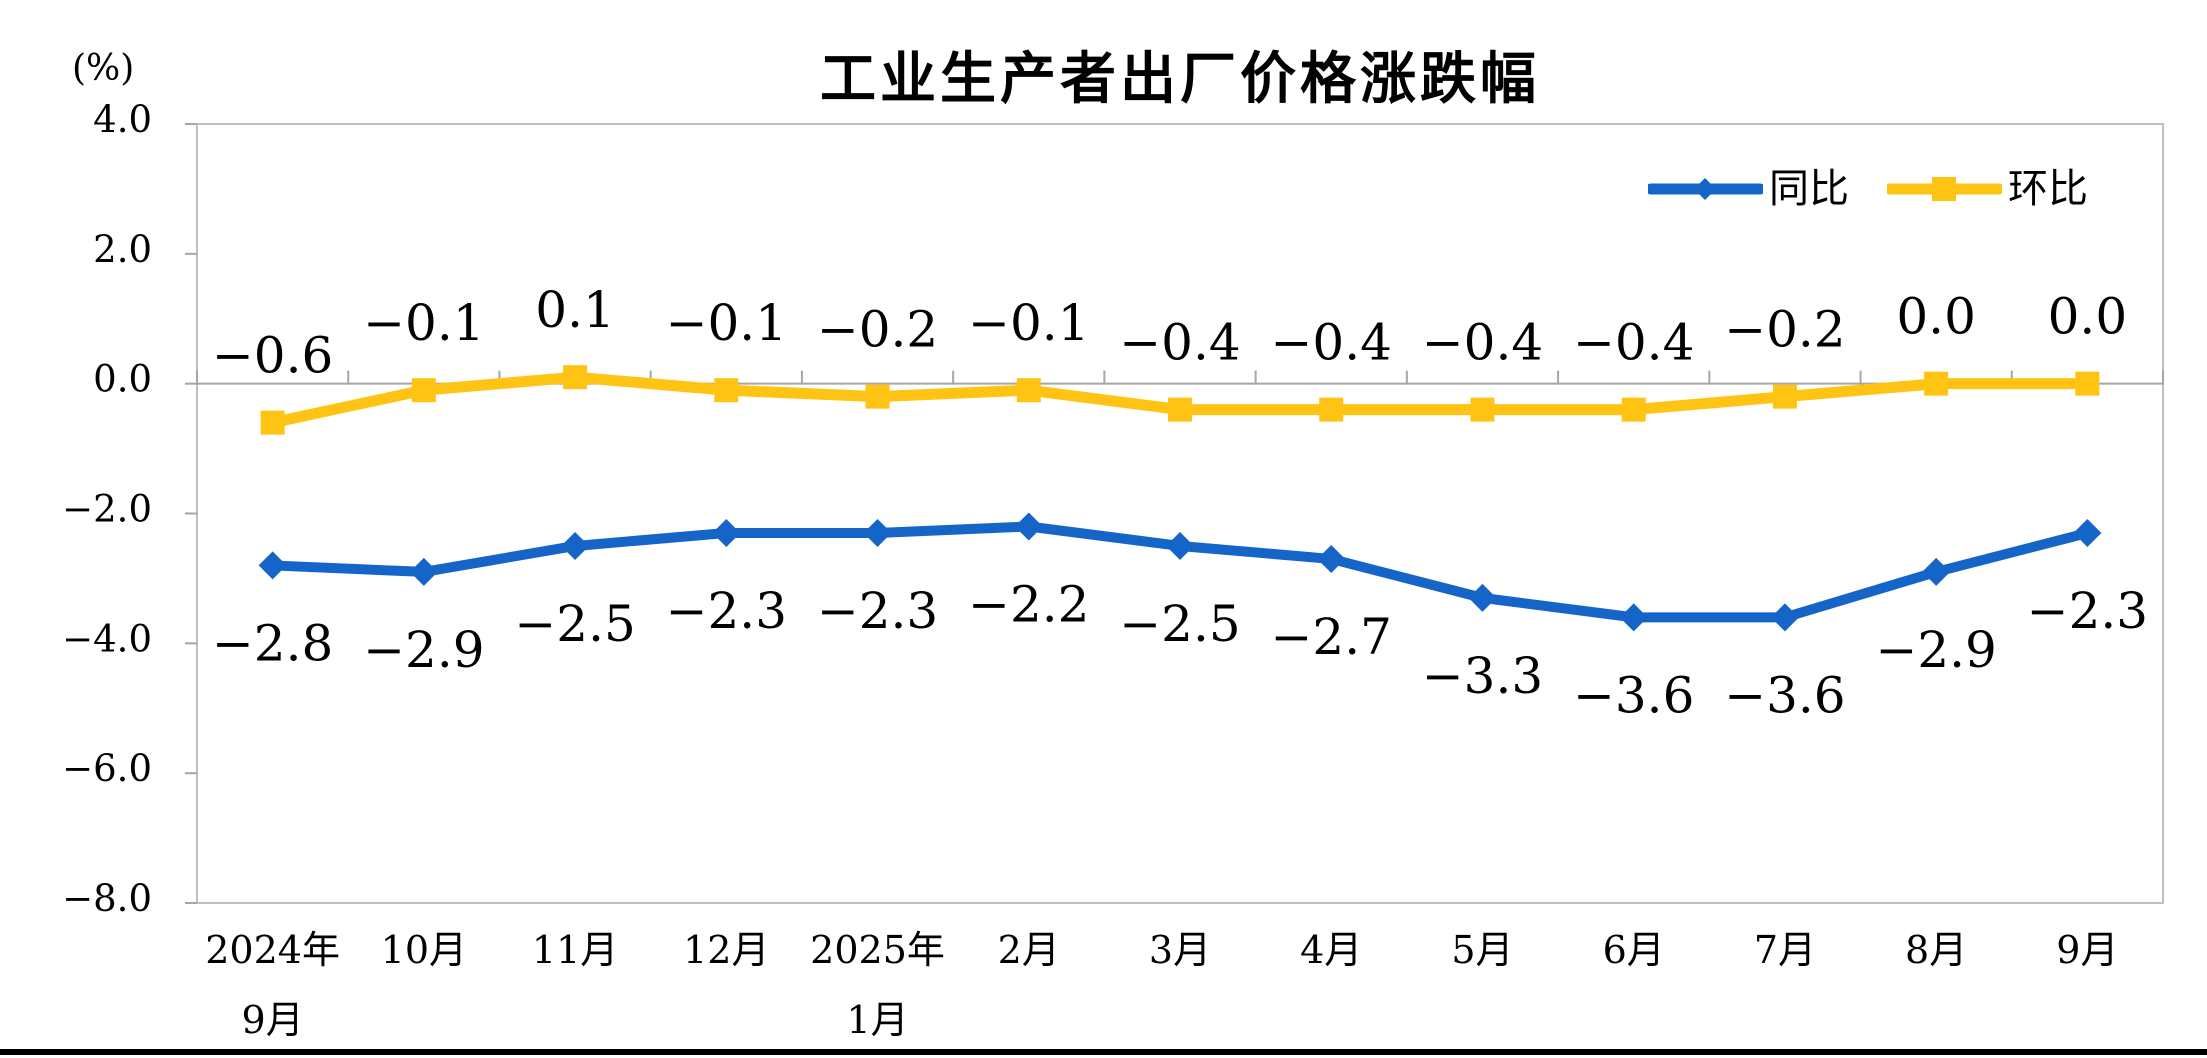  Describe the element at coordinates (1785, 950) in the screenshot. I see `x-axis-label: 7月` at that location.